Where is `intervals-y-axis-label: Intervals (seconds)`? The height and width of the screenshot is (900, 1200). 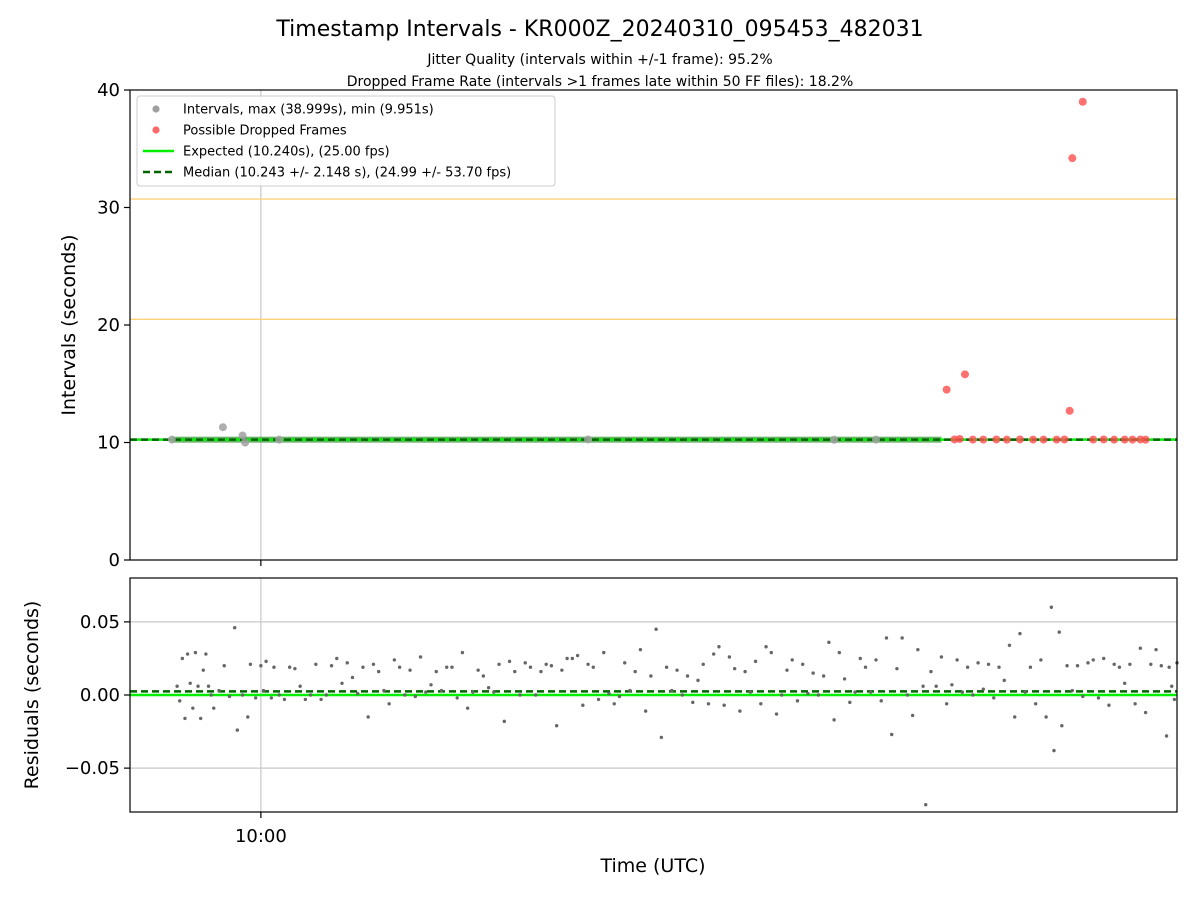 intervals-y-axis-label: Intervals (seconds) is located at coordinates (69, 324).